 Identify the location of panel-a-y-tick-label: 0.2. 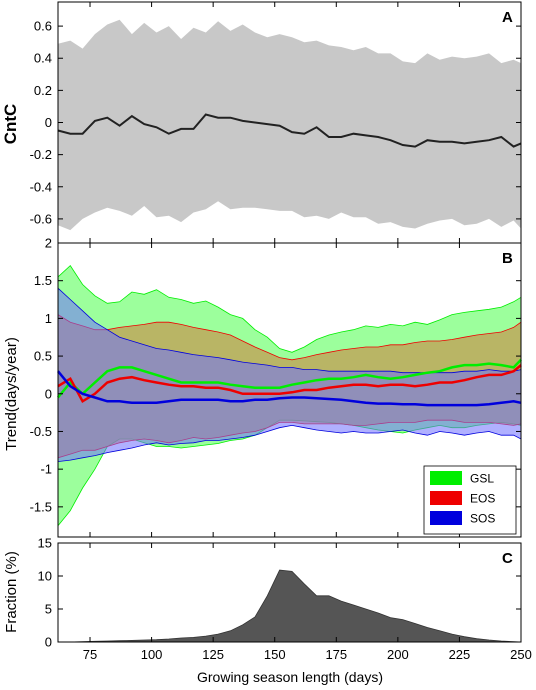
(43, 90).